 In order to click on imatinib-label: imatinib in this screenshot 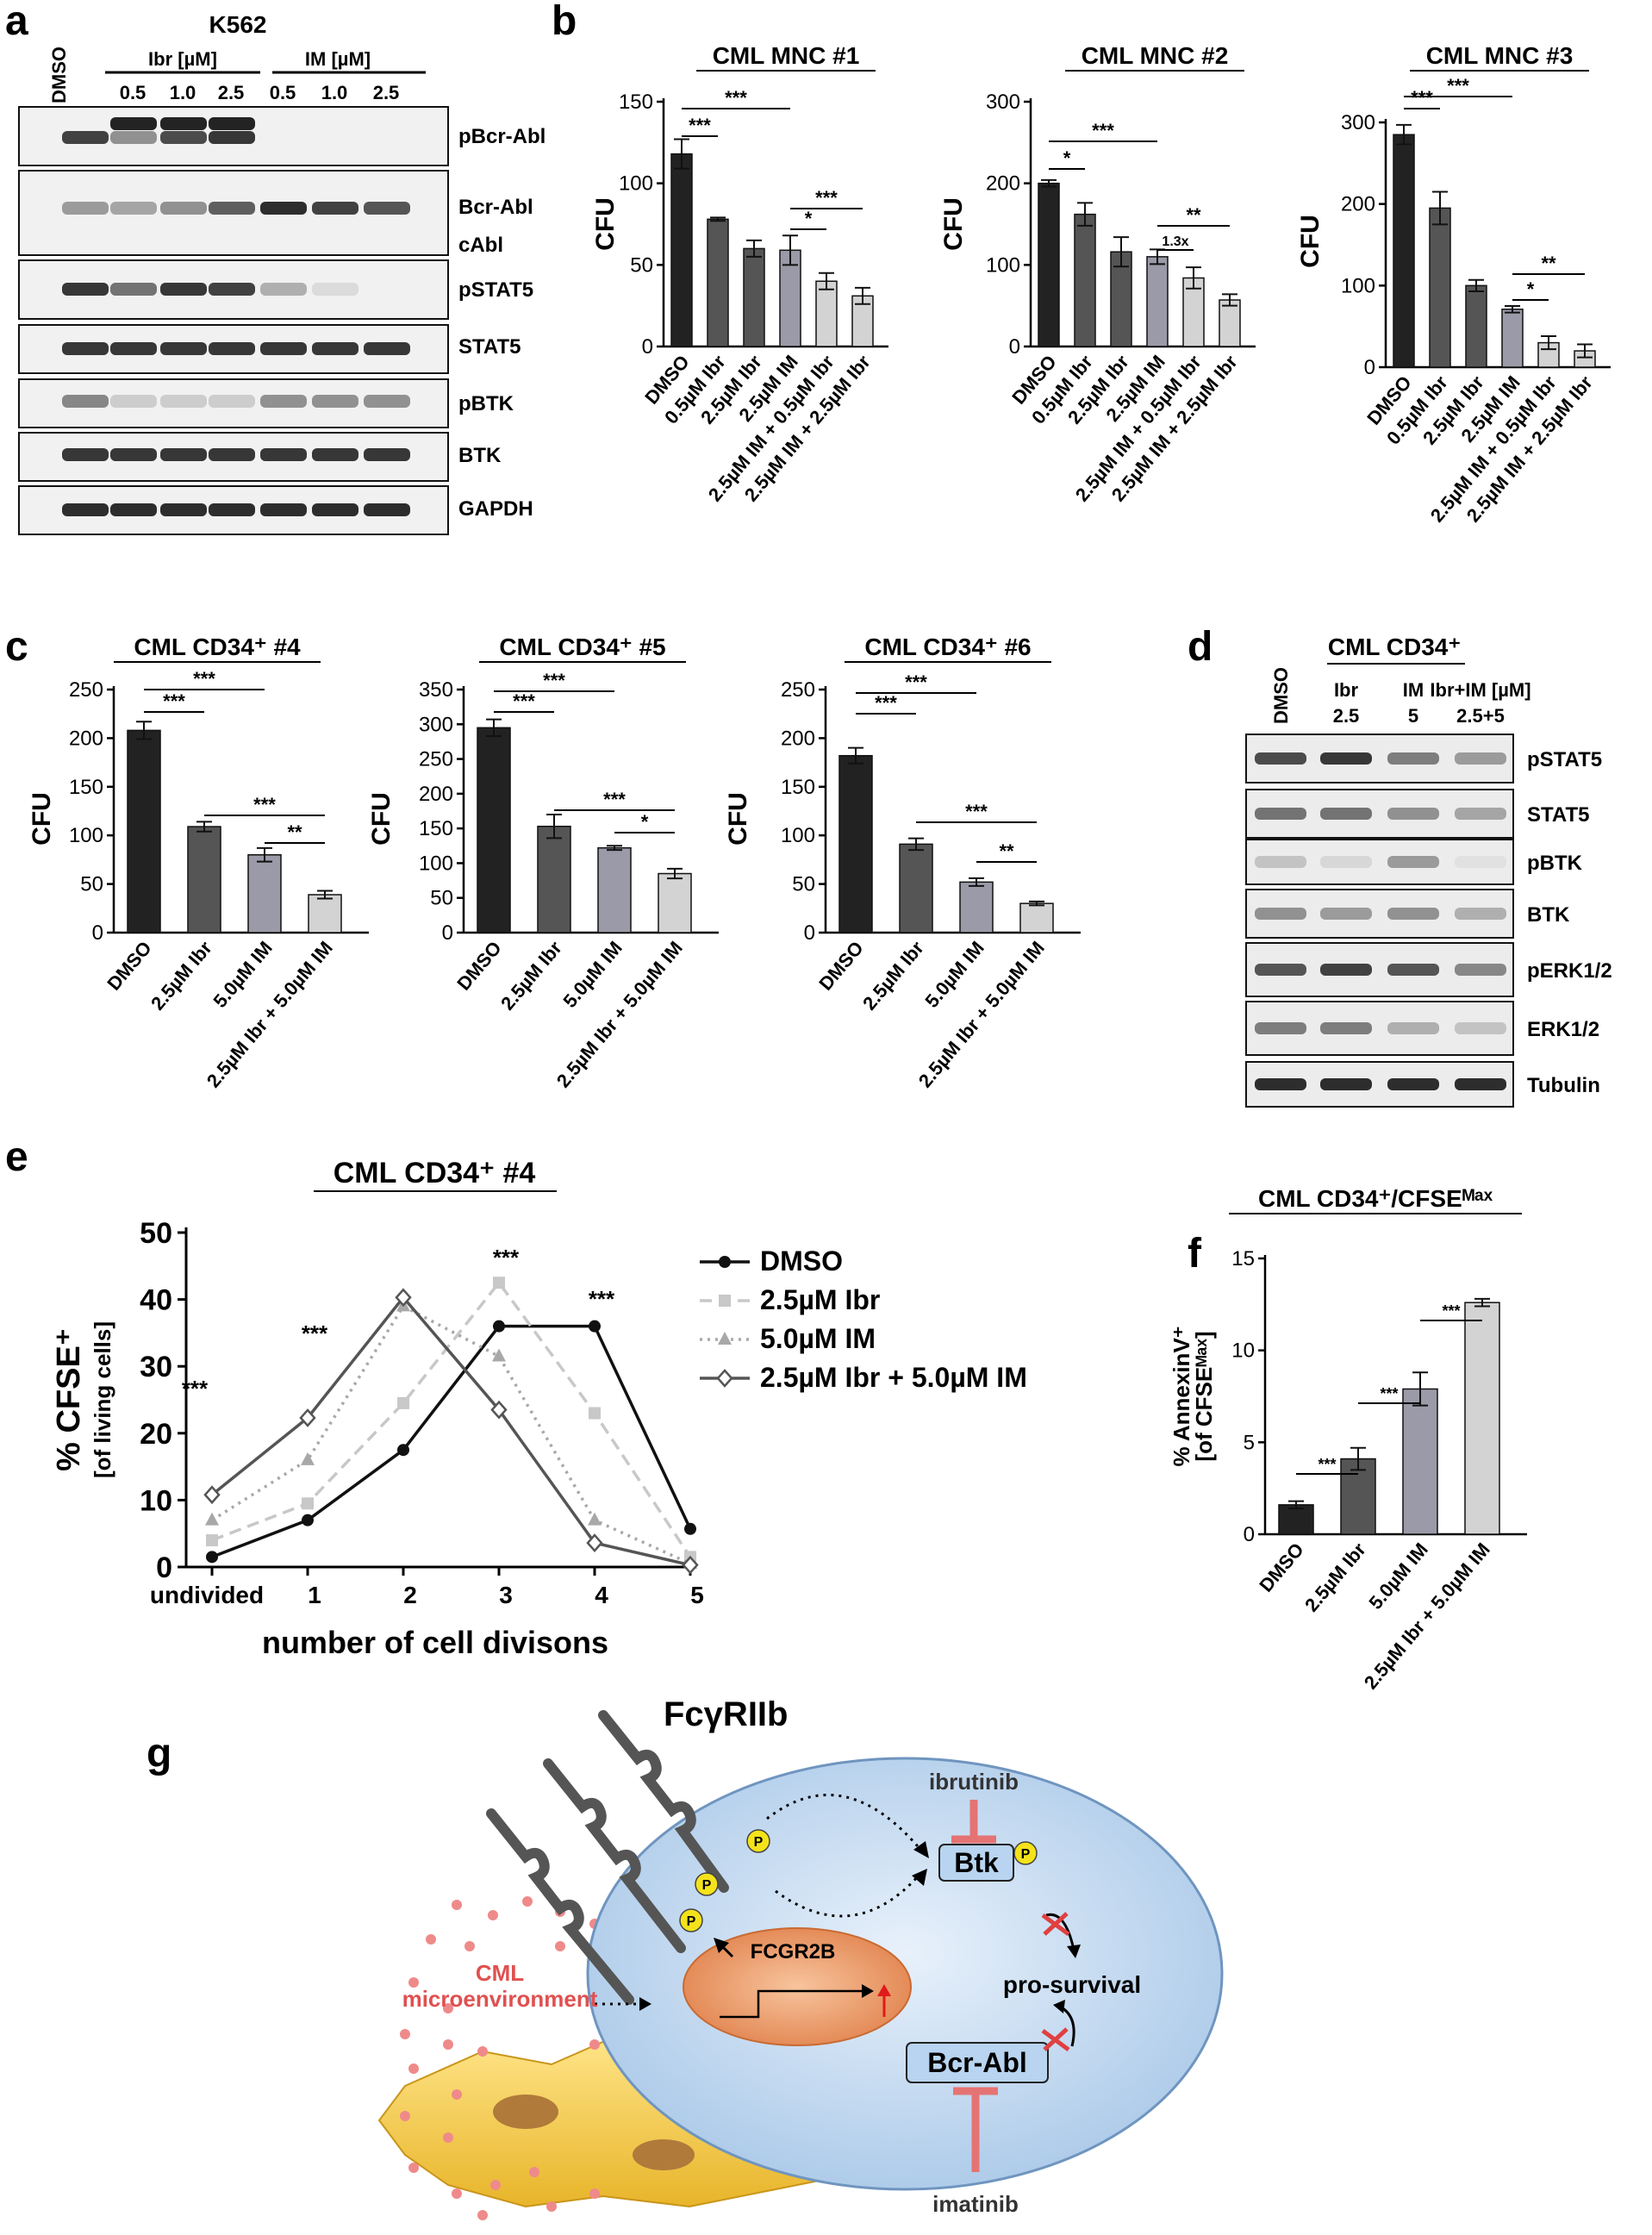, I will do `click(975, 2204)`.